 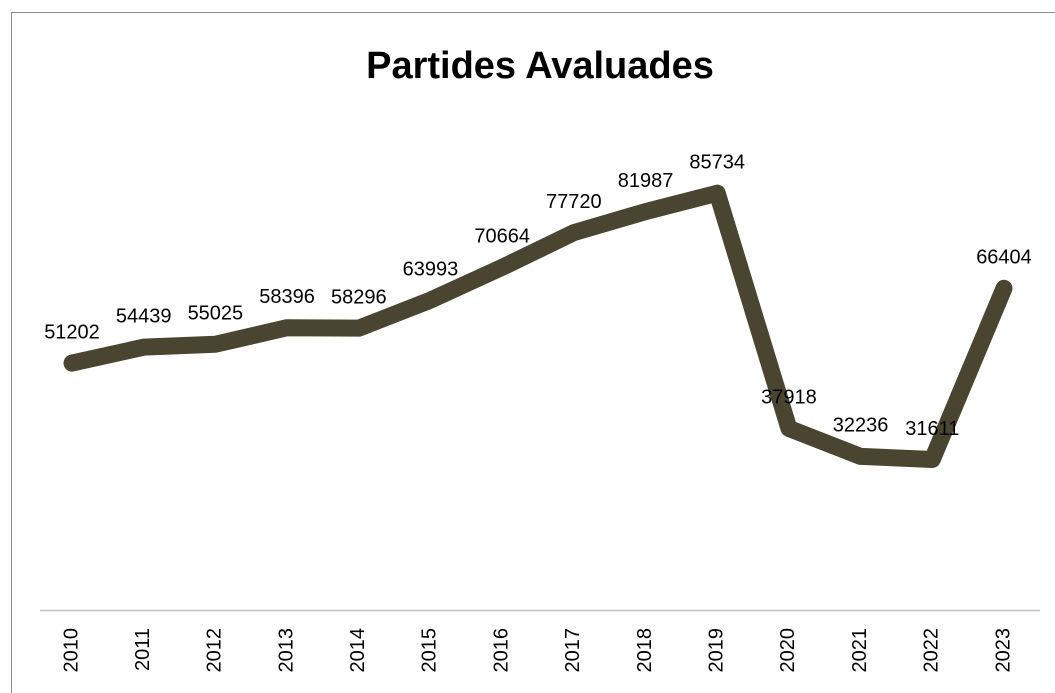 I want to click on data-label: 81987, so click(x=646, y=181).